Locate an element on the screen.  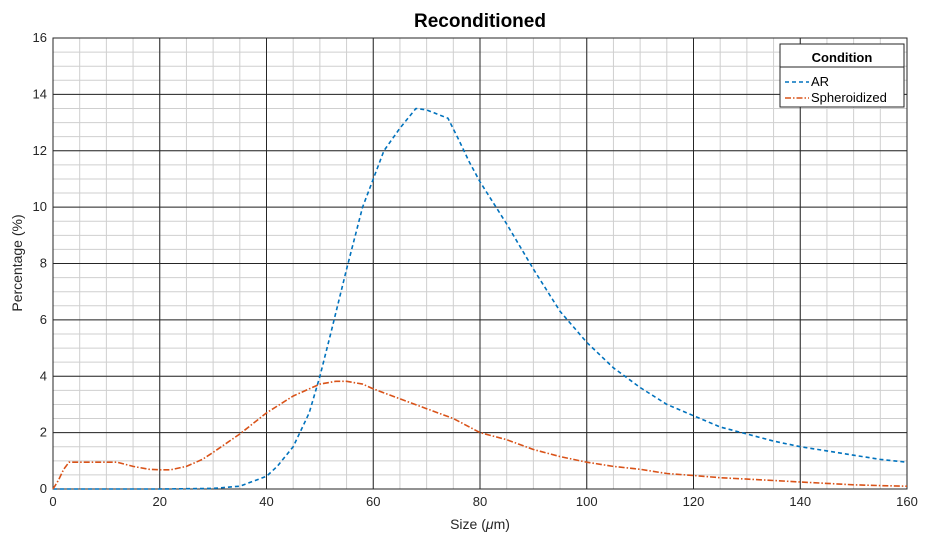
y-tick-label: 14 is located at coordinates (40, 93).